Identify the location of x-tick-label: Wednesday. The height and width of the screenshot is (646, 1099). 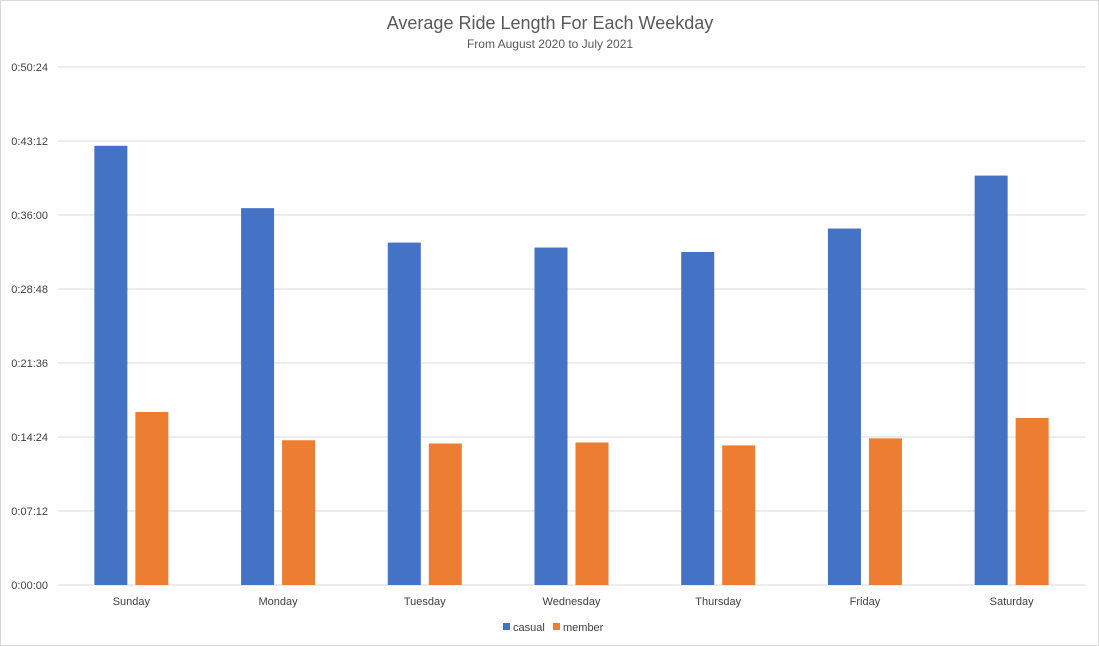
(572, 602).